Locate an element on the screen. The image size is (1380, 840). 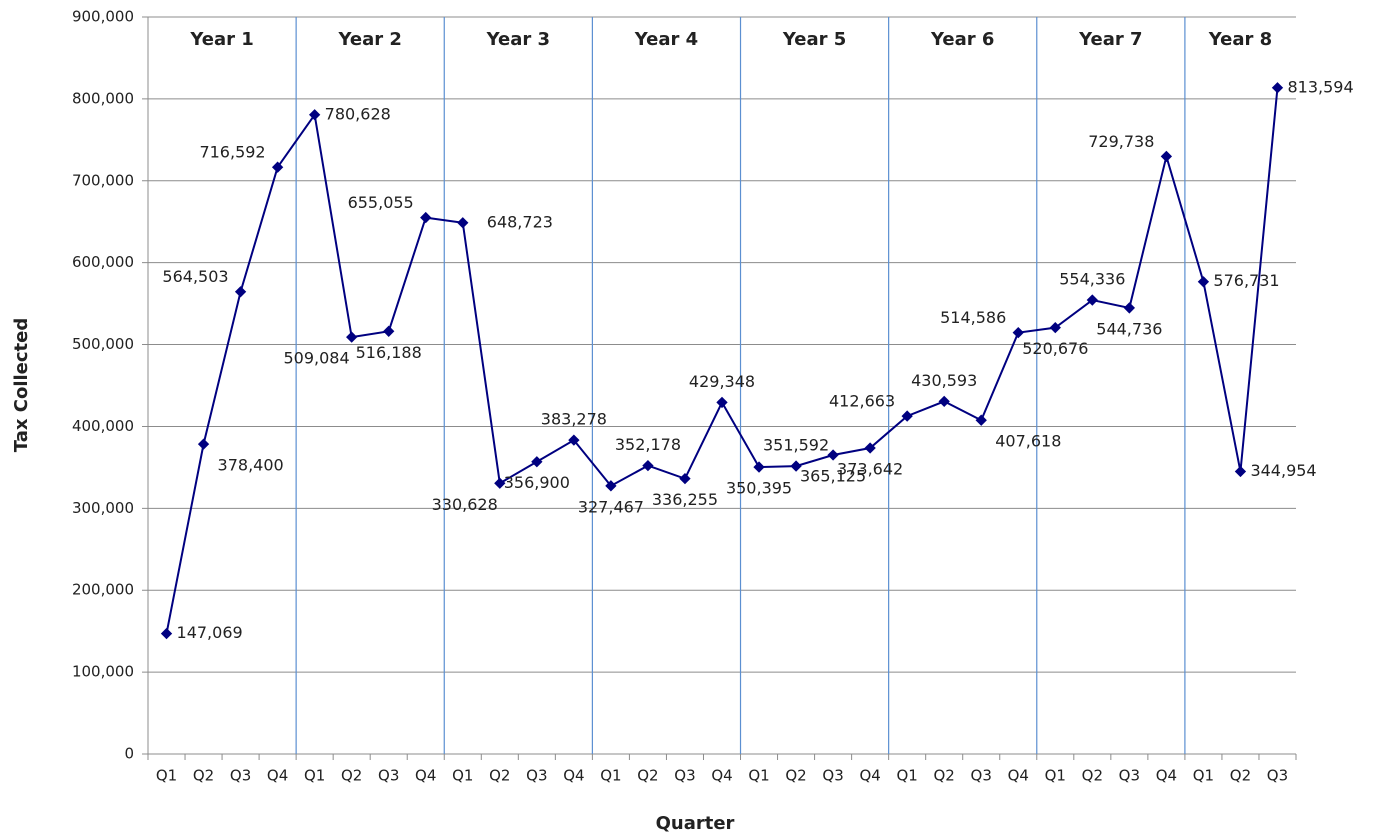
data-label: 655,055 is located at coordinates (381, 202).